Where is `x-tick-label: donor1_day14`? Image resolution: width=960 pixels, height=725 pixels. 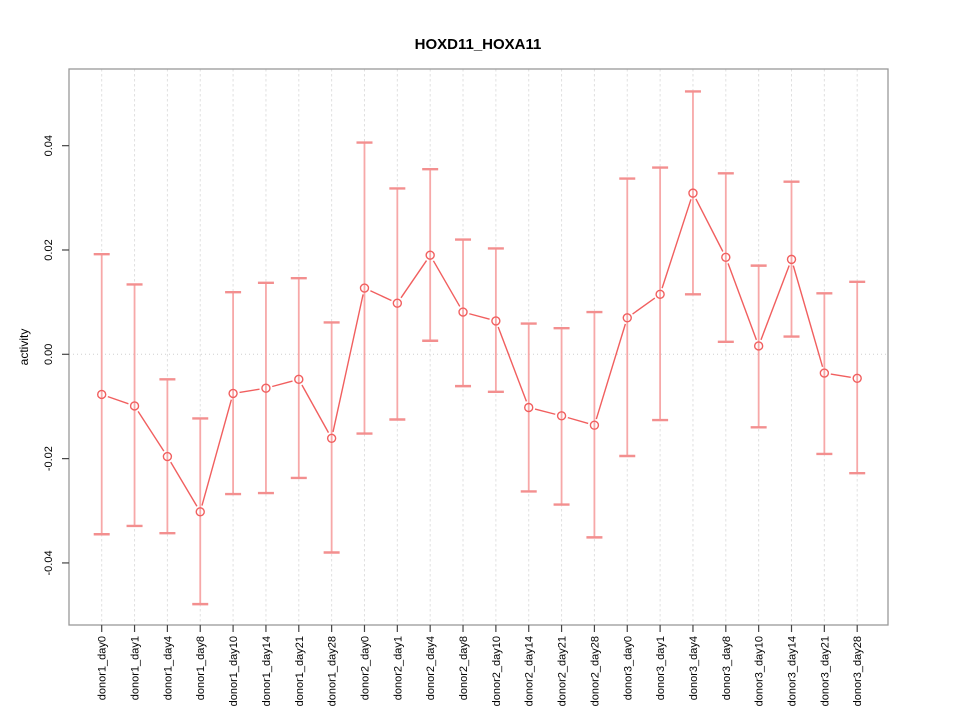
x-tick-label: donor1_day14 is located at coordinates (267, 671).